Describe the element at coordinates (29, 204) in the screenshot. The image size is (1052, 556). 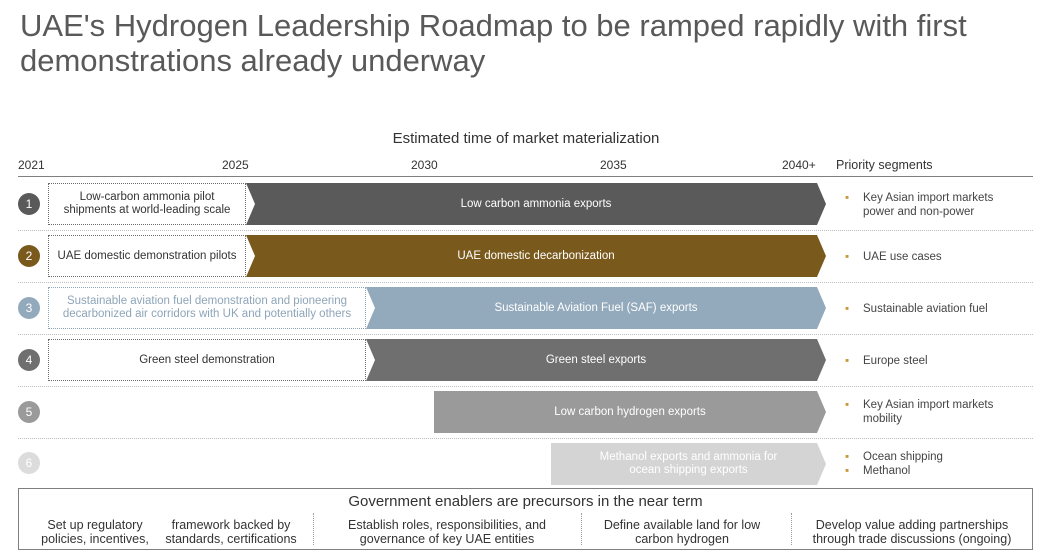
I see `row-number-badge: 1` at that location.